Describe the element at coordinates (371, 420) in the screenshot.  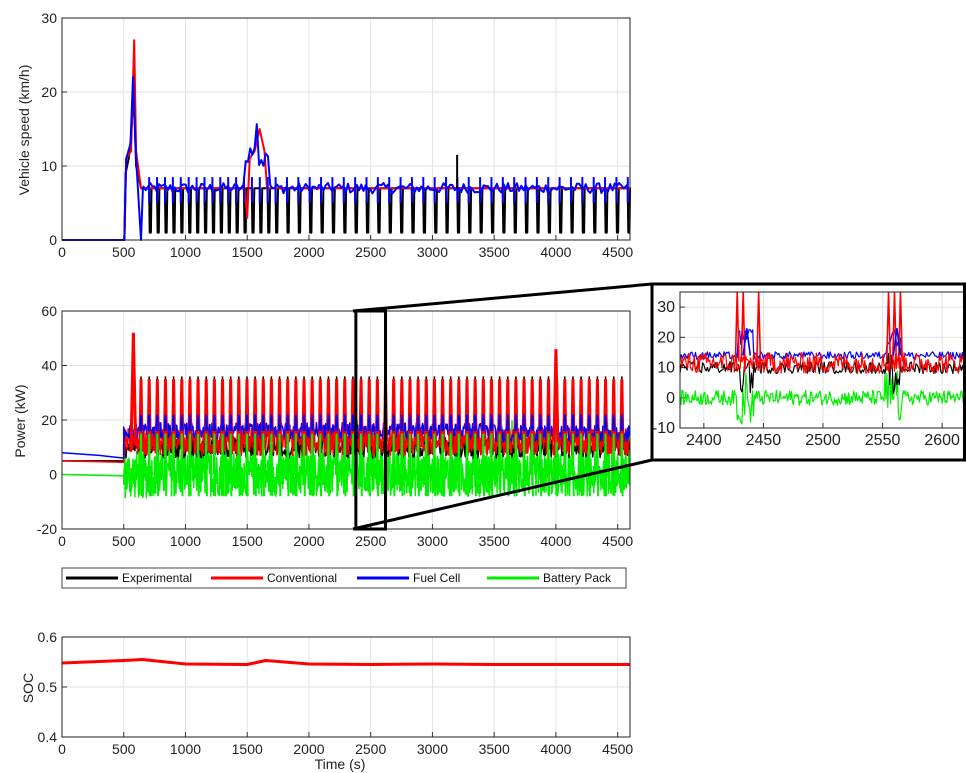
I see `power-zoom-box` at that location.